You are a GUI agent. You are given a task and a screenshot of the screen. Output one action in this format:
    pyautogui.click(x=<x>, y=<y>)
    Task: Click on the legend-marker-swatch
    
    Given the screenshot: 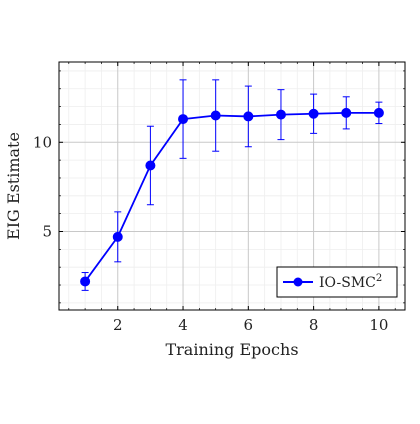 What is the action you would take?
    pyautogui.click(x=298, y=282)
    